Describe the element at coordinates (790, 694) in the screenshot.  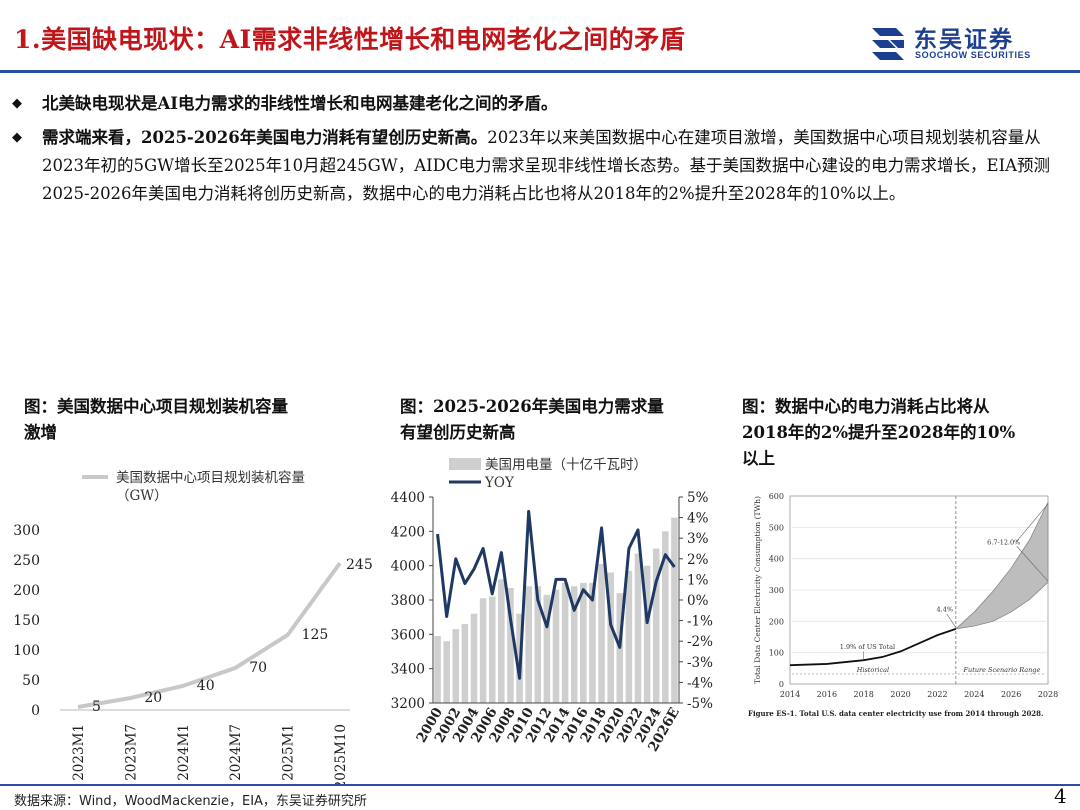
I see `x-tick-label: 2014` at that location.